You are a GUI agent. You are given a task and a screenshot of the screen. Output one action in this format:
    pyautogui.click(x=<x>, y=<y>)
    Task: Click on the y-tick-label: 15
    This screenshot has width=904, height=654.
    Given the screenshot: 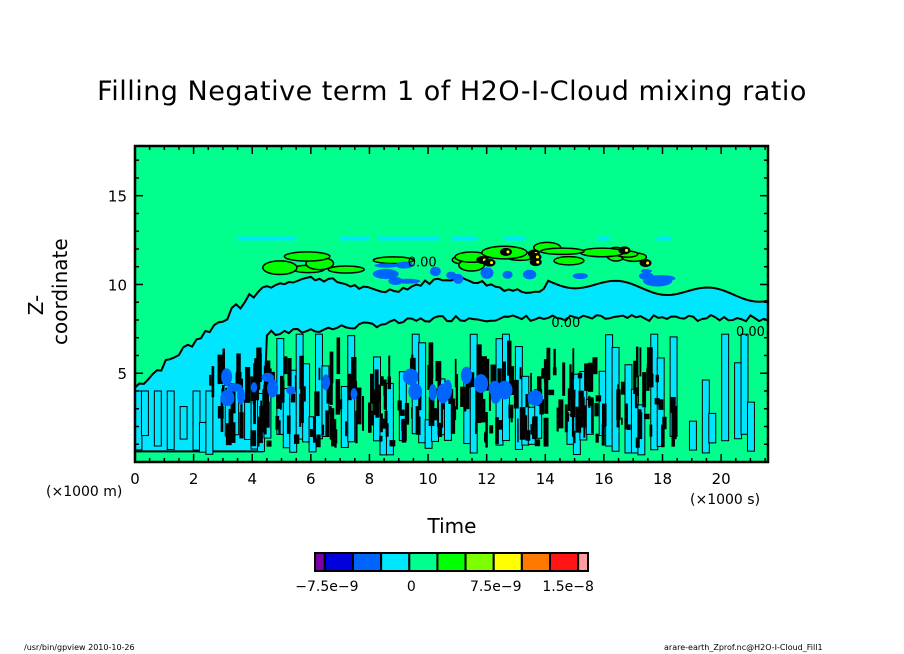 What is the action you would take?
    pyautogui.click(x=117, y=197)
    